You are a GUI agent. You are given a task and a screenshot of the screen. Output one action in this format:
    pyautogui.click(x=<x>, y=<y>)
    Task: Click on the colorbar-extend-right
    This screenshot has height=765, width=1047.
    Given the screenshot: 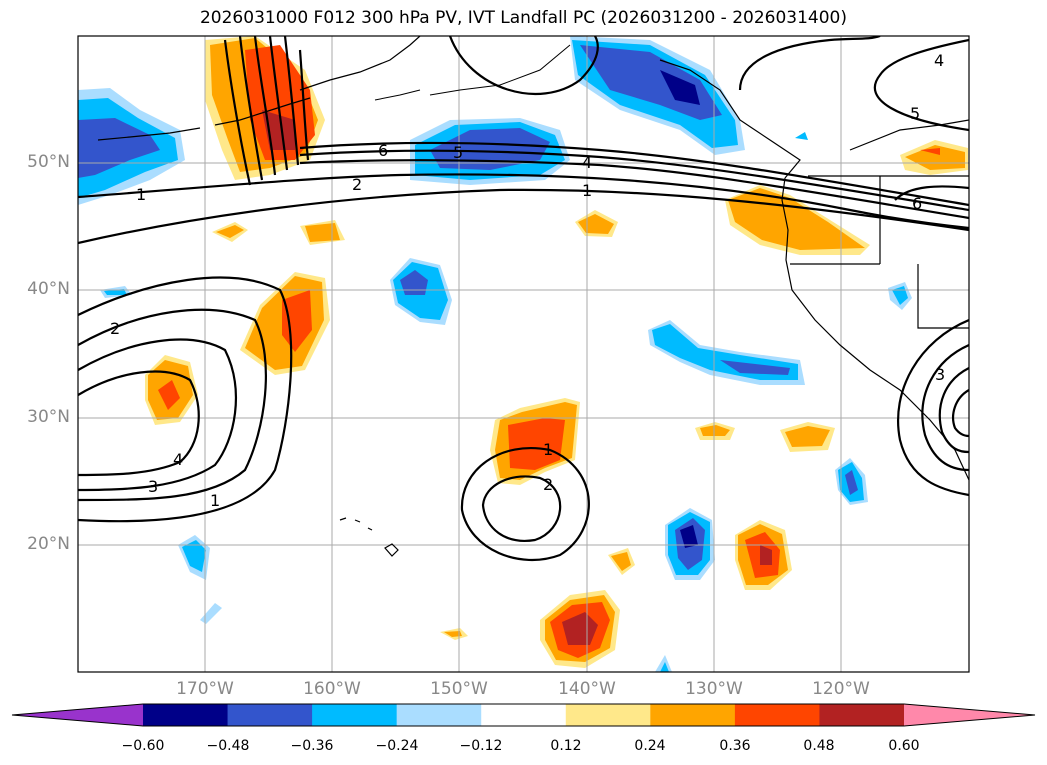 What is the action you would take?
    pyautogui.click(x=969, y=715)
    